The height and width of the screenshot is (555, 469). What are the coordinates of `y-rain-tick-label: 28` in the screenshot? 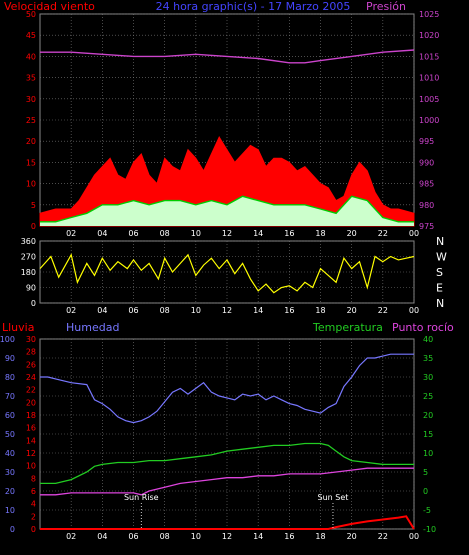 It's located at (31, 352).